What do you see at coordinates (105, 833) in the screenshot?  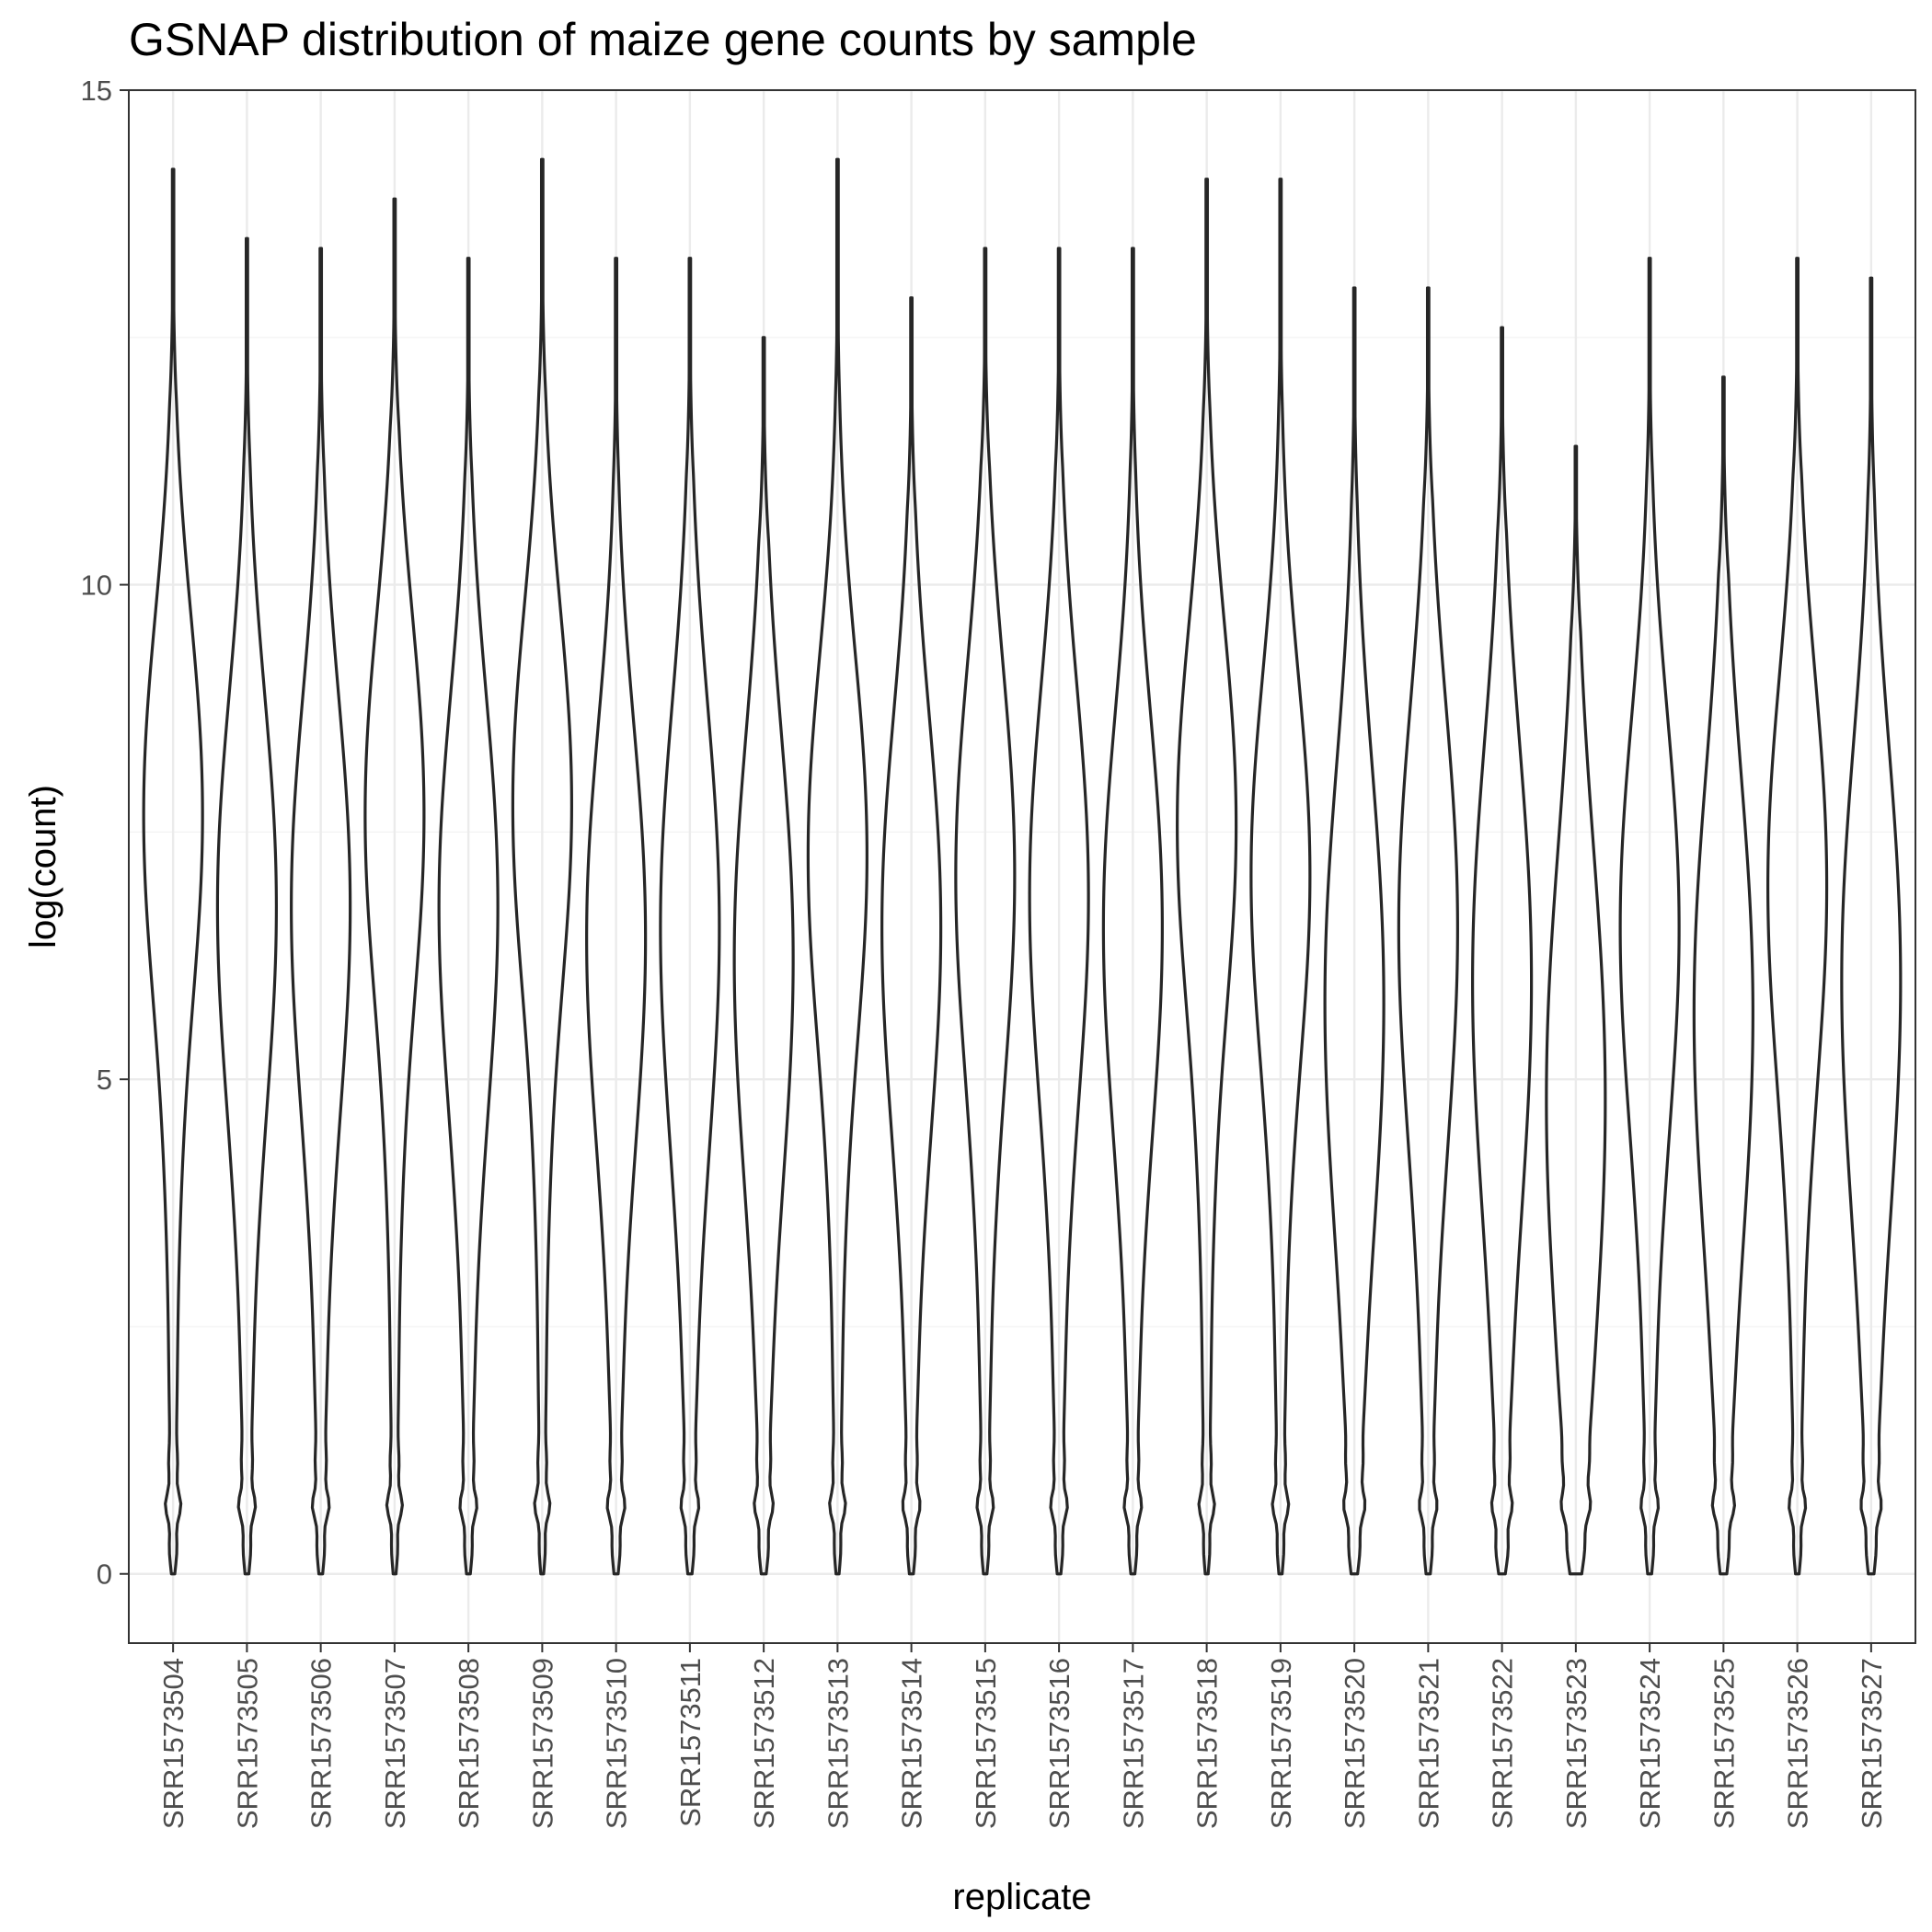 I see `y-axis-ticks: 0 5 10 15` at bounding box center [105, 833].